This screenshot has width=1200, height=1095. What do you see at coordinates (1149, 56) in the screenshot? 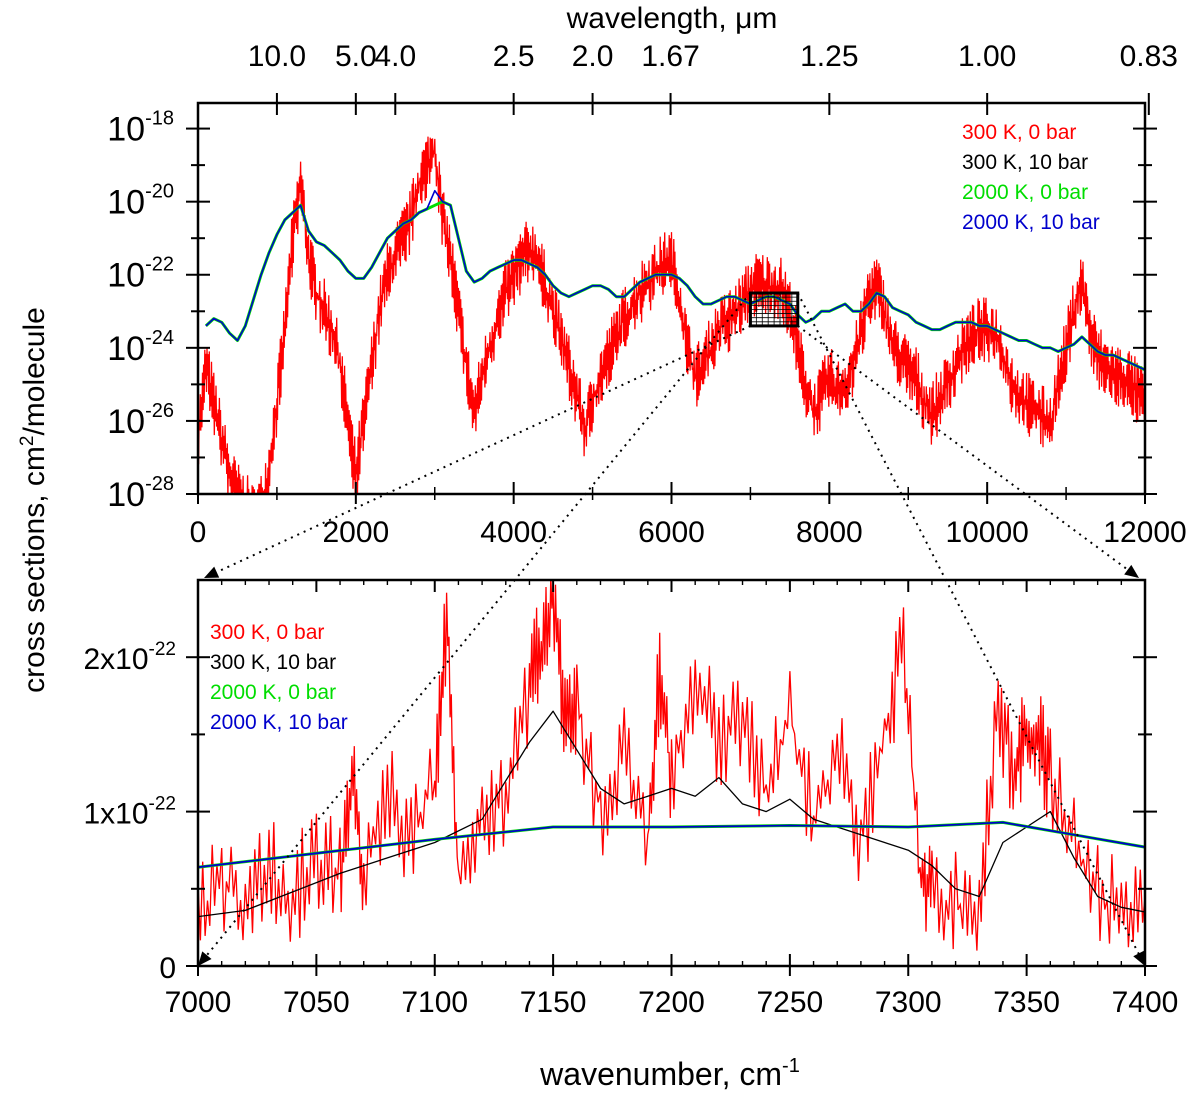
I see `top-axis-tick-label: 0.83` at bounding box center [1149, 56].